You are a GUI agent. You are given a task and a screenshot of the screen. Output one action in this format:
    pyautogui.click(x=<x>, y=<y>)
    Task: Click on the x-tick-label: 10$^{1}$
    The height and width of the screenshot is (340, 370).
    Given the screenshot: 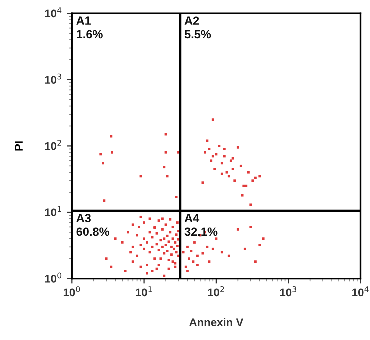 What is the action you would take?
    pyautogui.click(x=144, y=291)
    